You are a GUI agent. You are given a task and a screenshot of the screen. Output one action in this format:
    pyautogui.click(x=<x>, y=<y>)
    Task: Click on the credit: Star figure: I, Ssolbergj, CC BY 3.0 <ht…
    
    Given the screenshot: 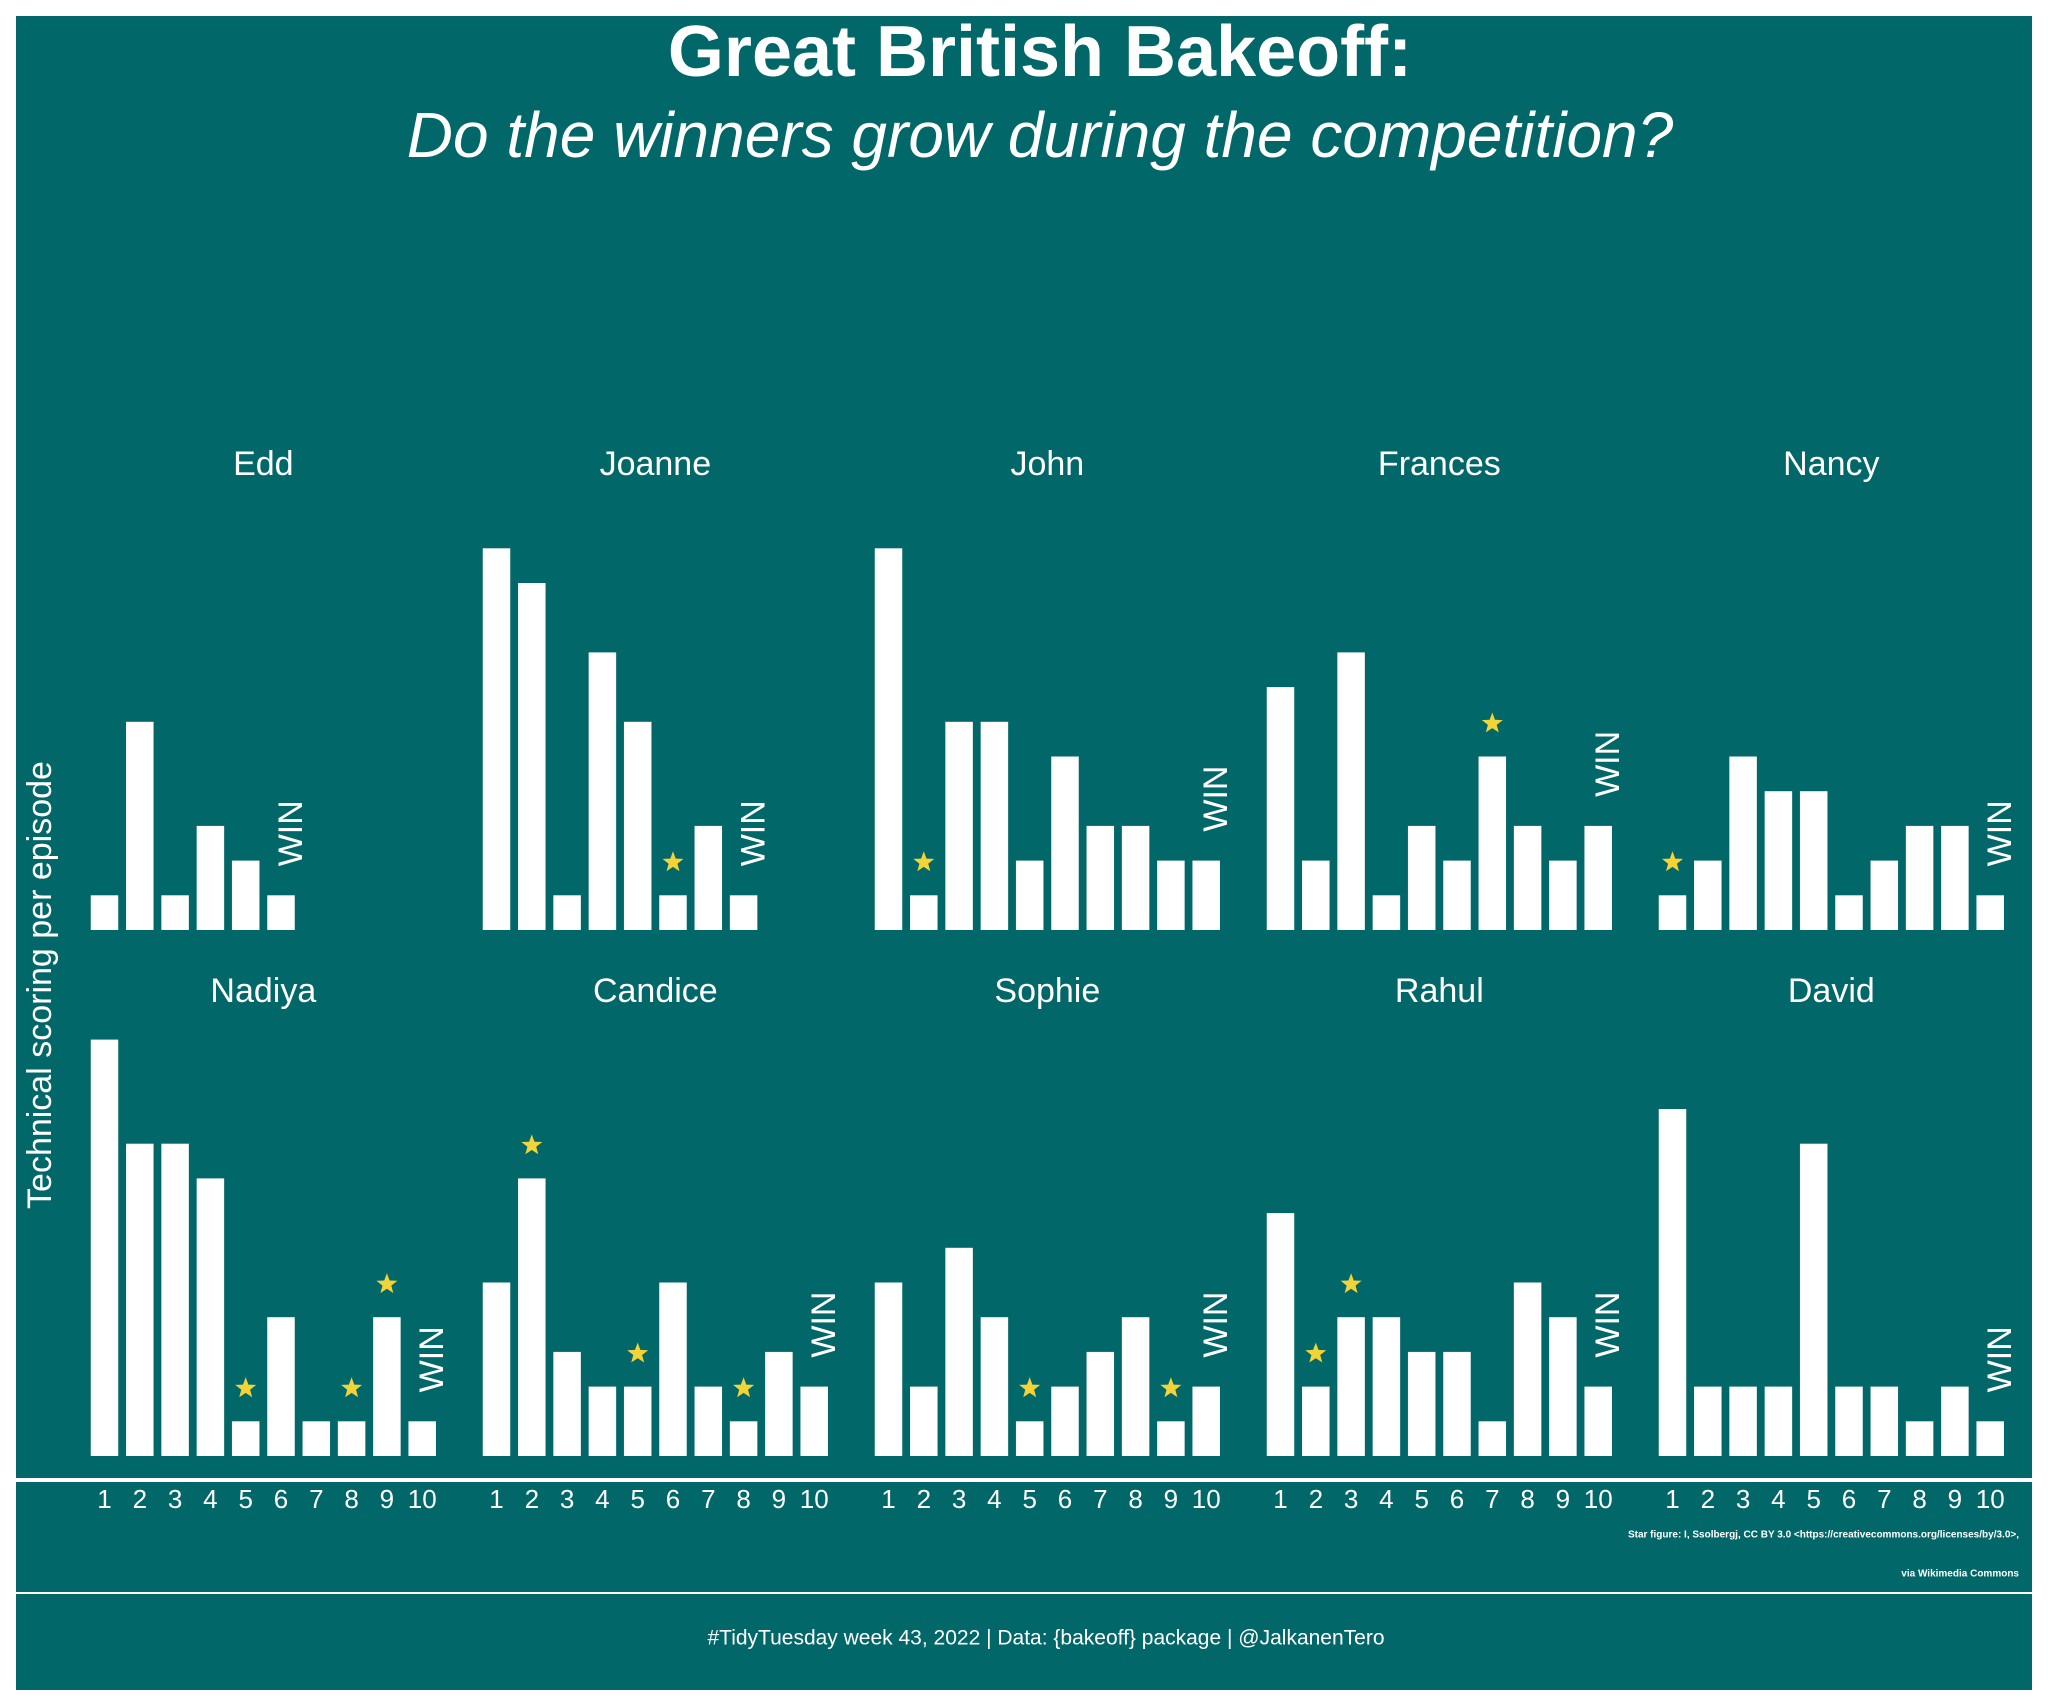 What is the action you would take?
    pyautogui.click(x=1823, y=1535)
    